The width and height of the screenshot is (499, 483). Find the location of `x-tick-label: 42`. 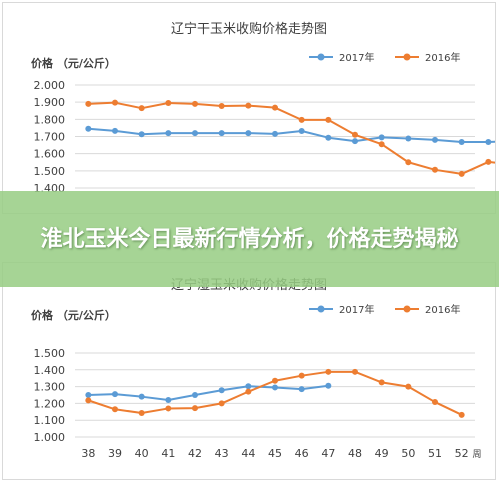

x-tick-label: 42 is located at coordinates (195, 453).